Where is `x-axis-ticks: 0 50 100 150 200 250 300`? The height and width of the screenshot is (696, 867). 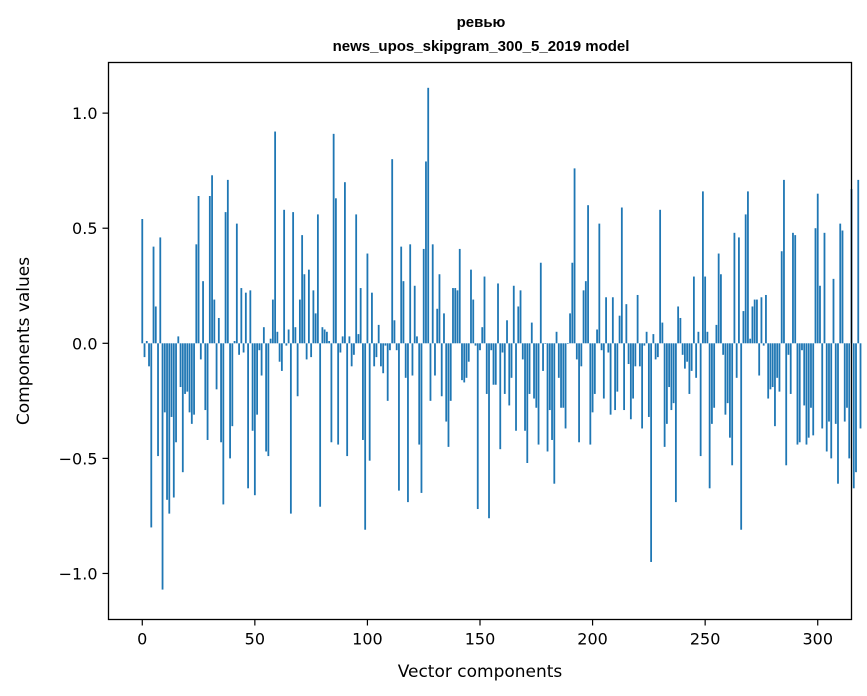
x-axis-ticks: 0 50 100 150 200 250 300 is located at coordinates (485, 634).